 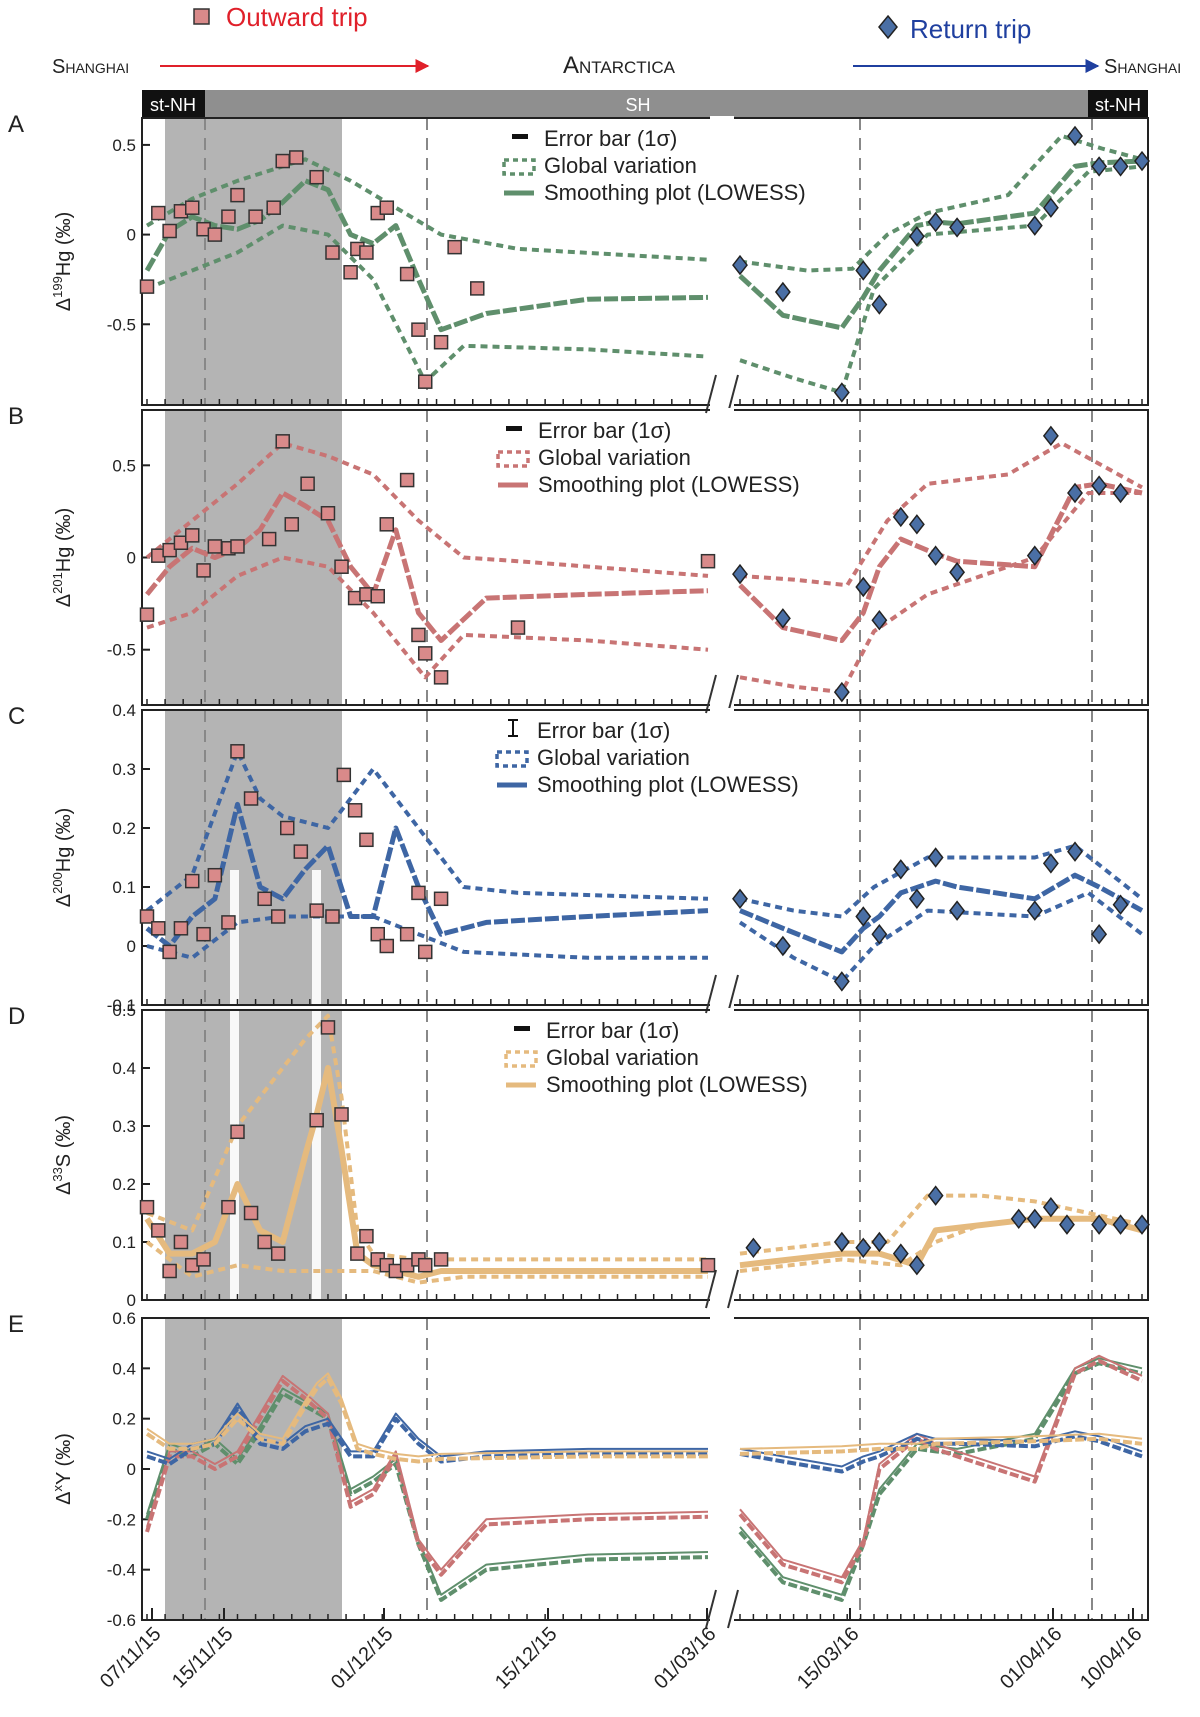 I want to click on band-sh, so click(x=646, y=104).